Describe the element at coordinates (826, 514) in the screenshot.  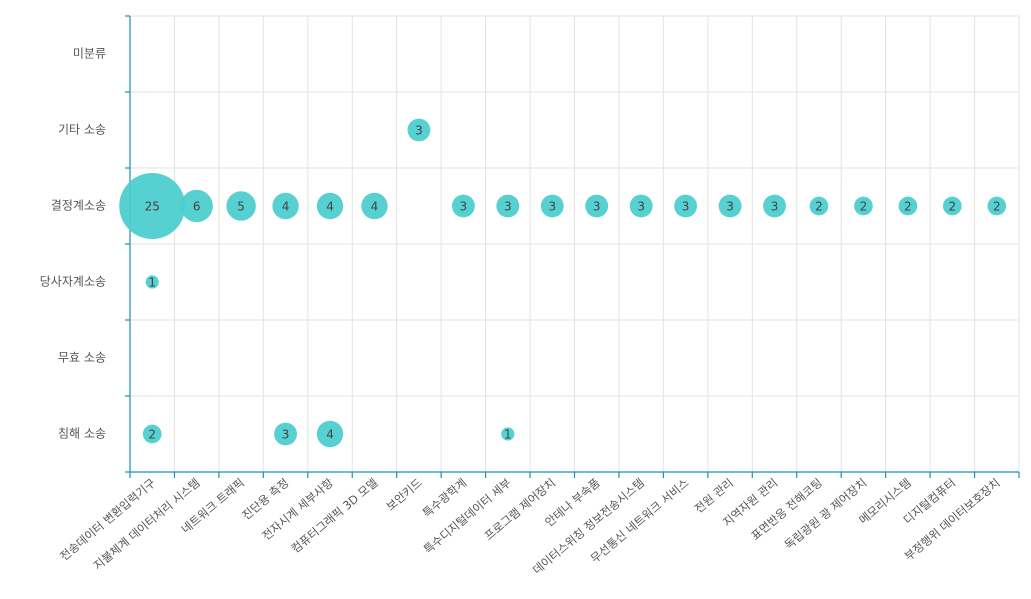
I see `x-tick-label: 독립광원 광 제어장치` at that location.